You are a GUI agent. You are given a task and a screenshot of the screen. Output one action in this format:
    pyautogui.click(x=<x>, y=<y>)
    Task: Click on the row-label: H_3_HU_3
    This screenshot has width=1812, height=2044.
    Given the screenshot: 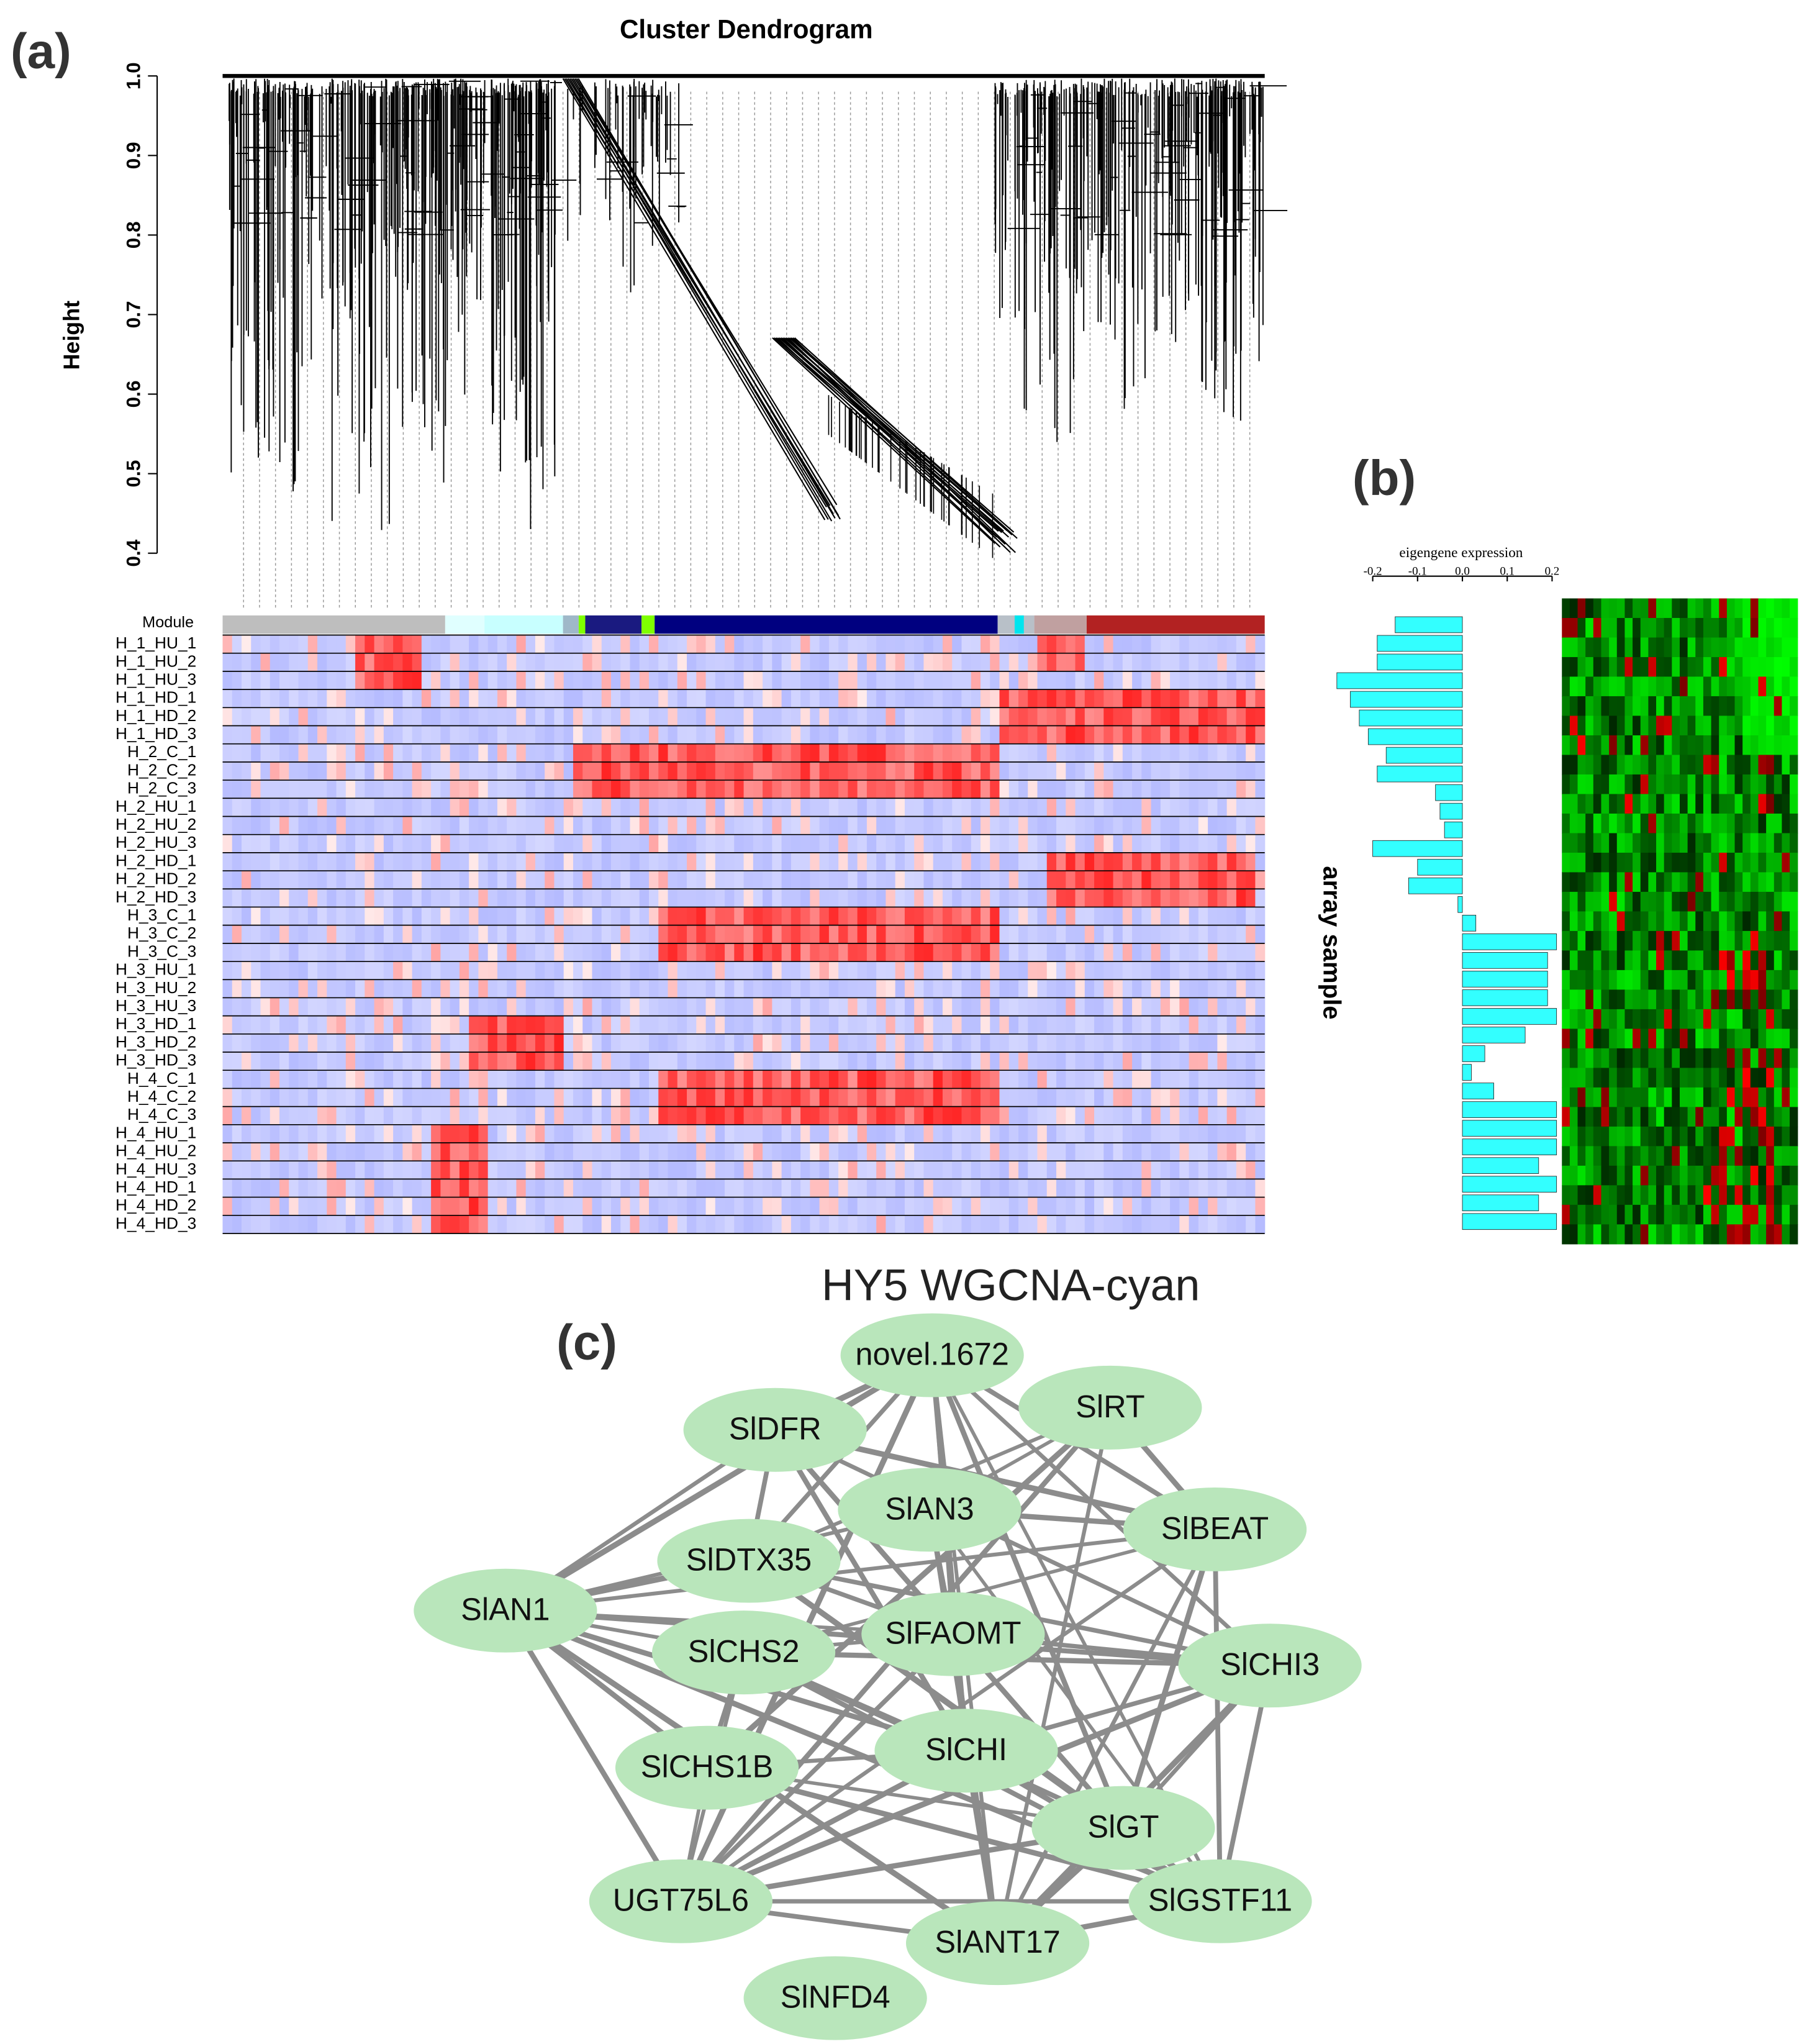 What is the action you would take?
    pyautogui.click(x=156, y=1005)
    